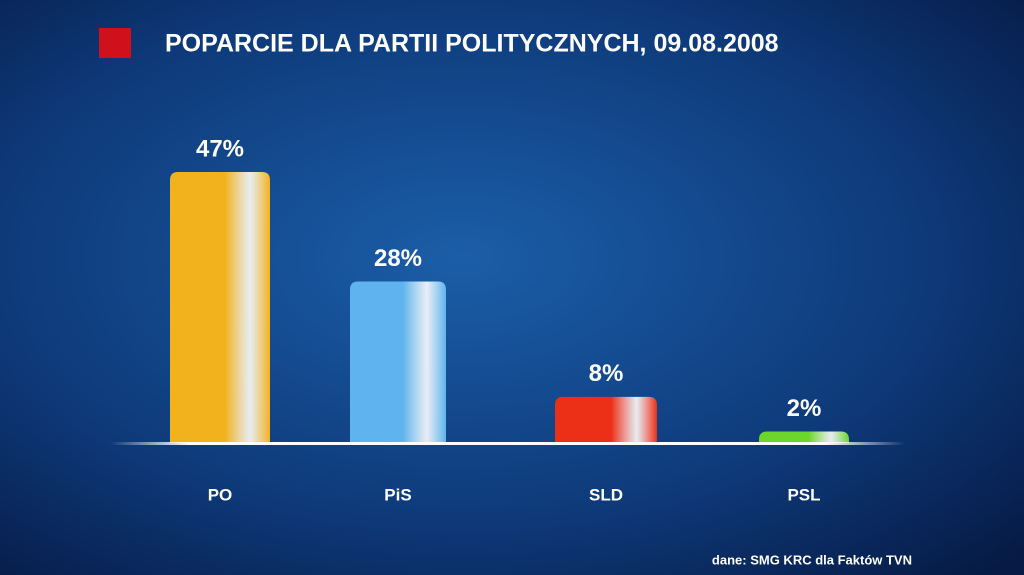 Image resolution: width=1024 pixels, height=575 pixels. What do you see at coordinates (220, 148) in the screenshot?
I see `value-label: 47%` at bounding box center [220, 148].